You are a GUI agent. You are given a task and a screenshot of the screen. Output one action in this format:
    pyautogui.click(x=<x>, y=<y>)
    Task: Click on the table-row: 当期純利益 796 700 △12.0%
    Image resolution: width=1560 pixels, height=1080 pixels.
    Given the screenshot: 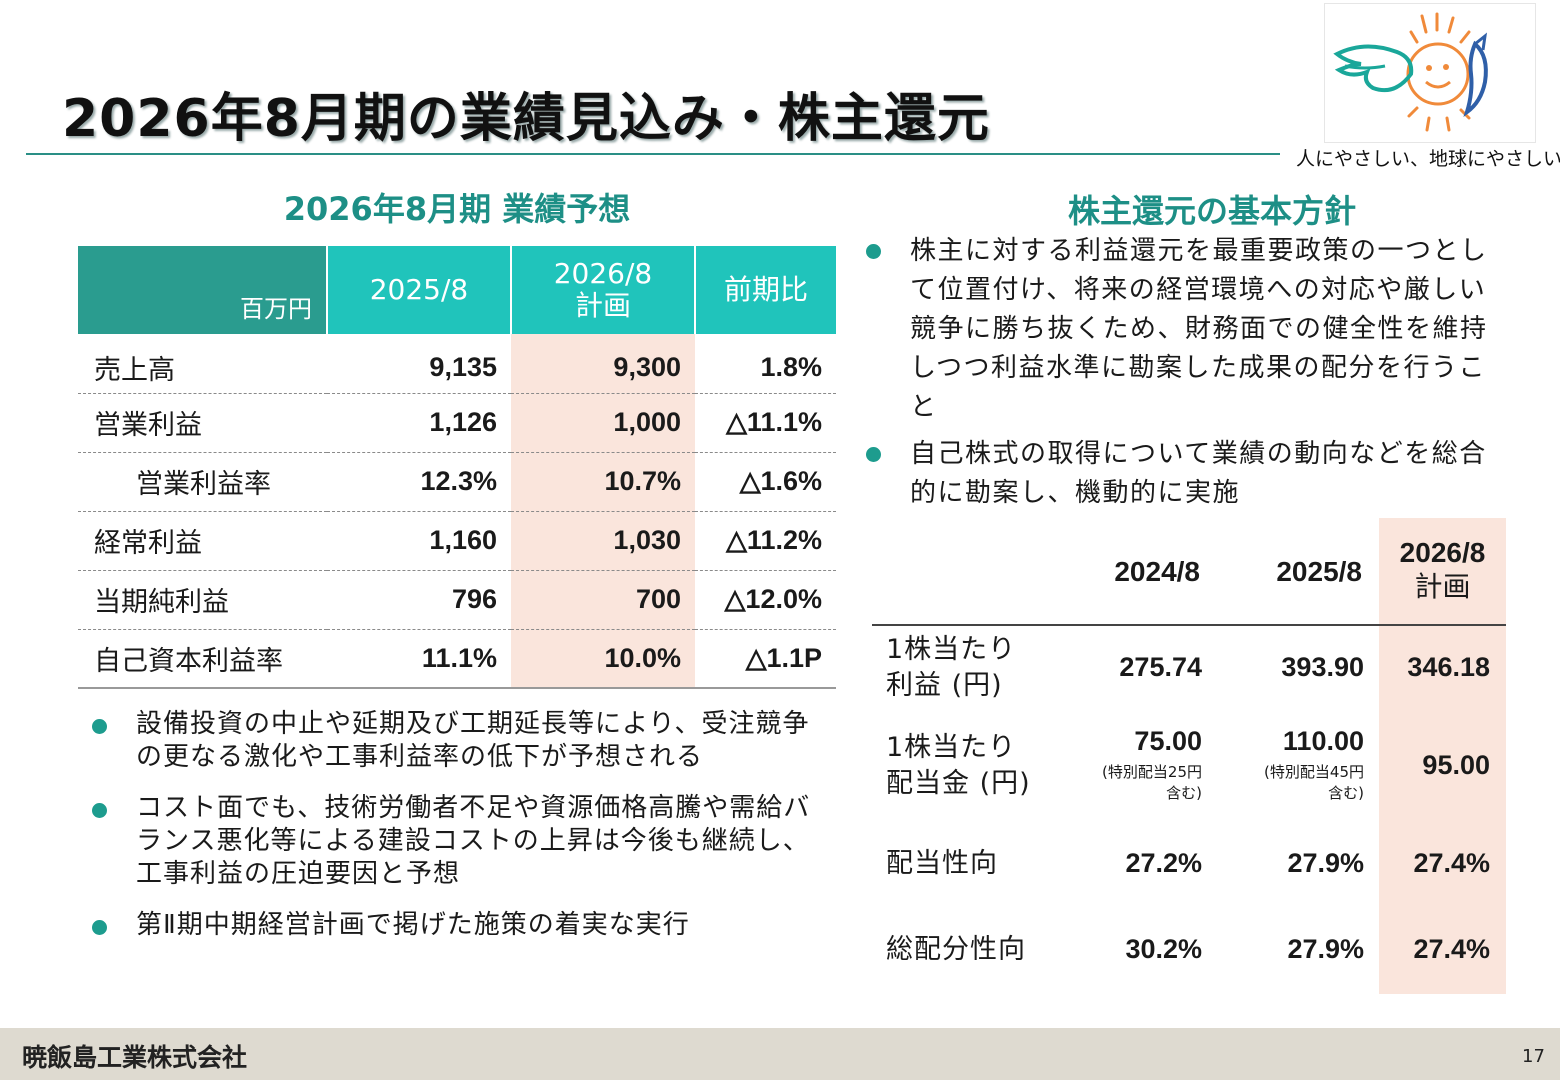 What is the action you would take?
    pyautogui.click(x=457, y=600)
    